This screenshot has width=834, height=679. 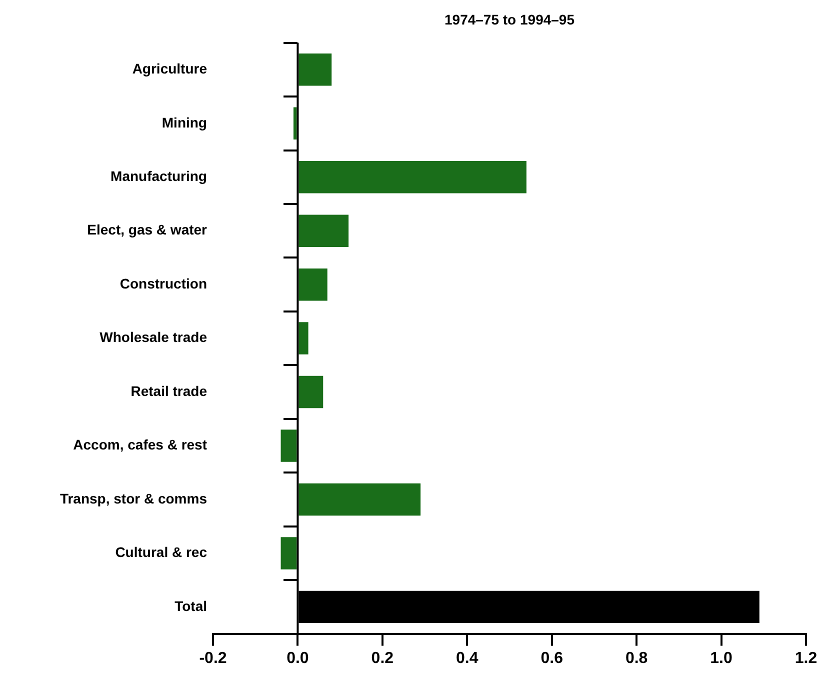 I want to click on x-tick-label: 0.8, so click(x=636, y=658).